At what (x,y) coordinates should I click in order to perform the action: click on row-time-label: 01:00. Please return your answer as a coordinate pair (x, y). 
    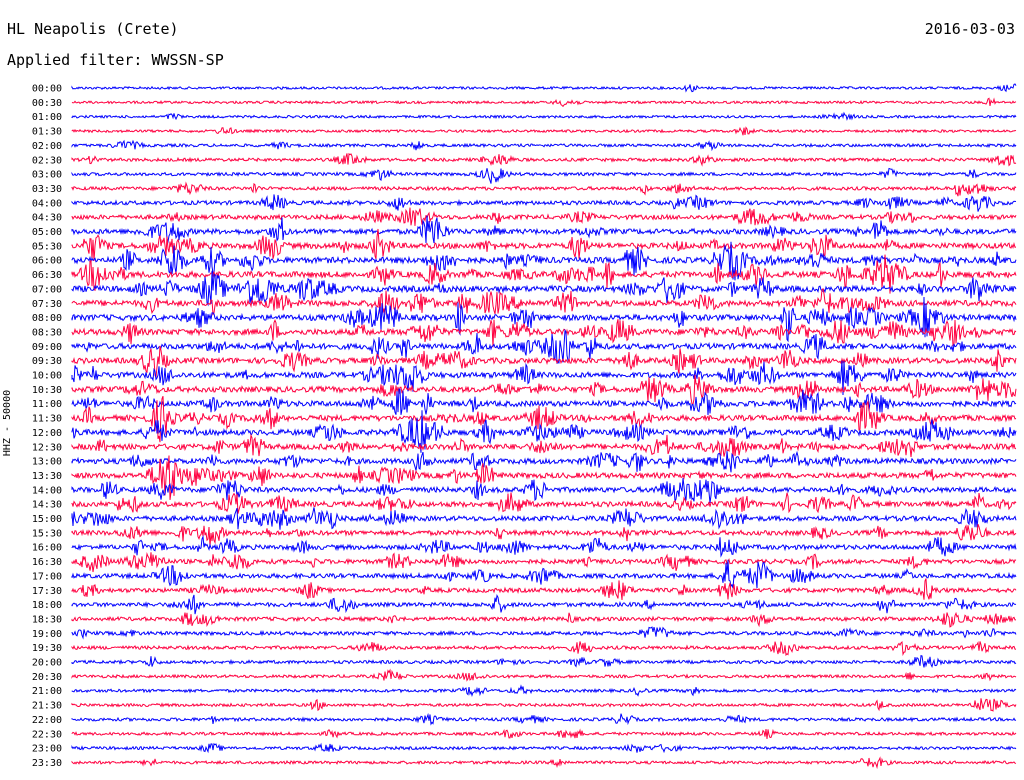
    Looking at the image, I should click on (47, 117).